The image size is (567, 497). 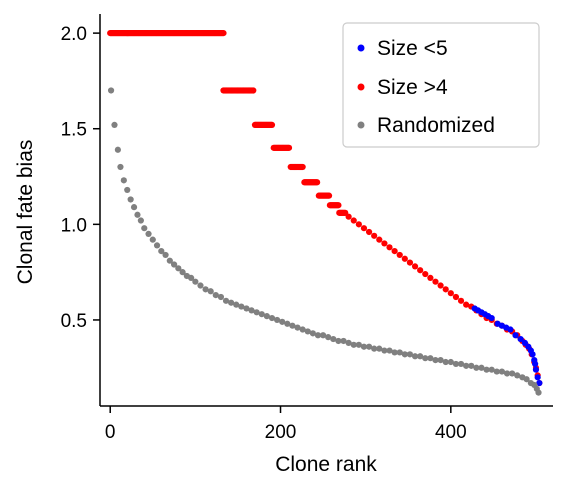 I want to click on legend-label-size-gt4: Size >4, so click(x=412, y=87).